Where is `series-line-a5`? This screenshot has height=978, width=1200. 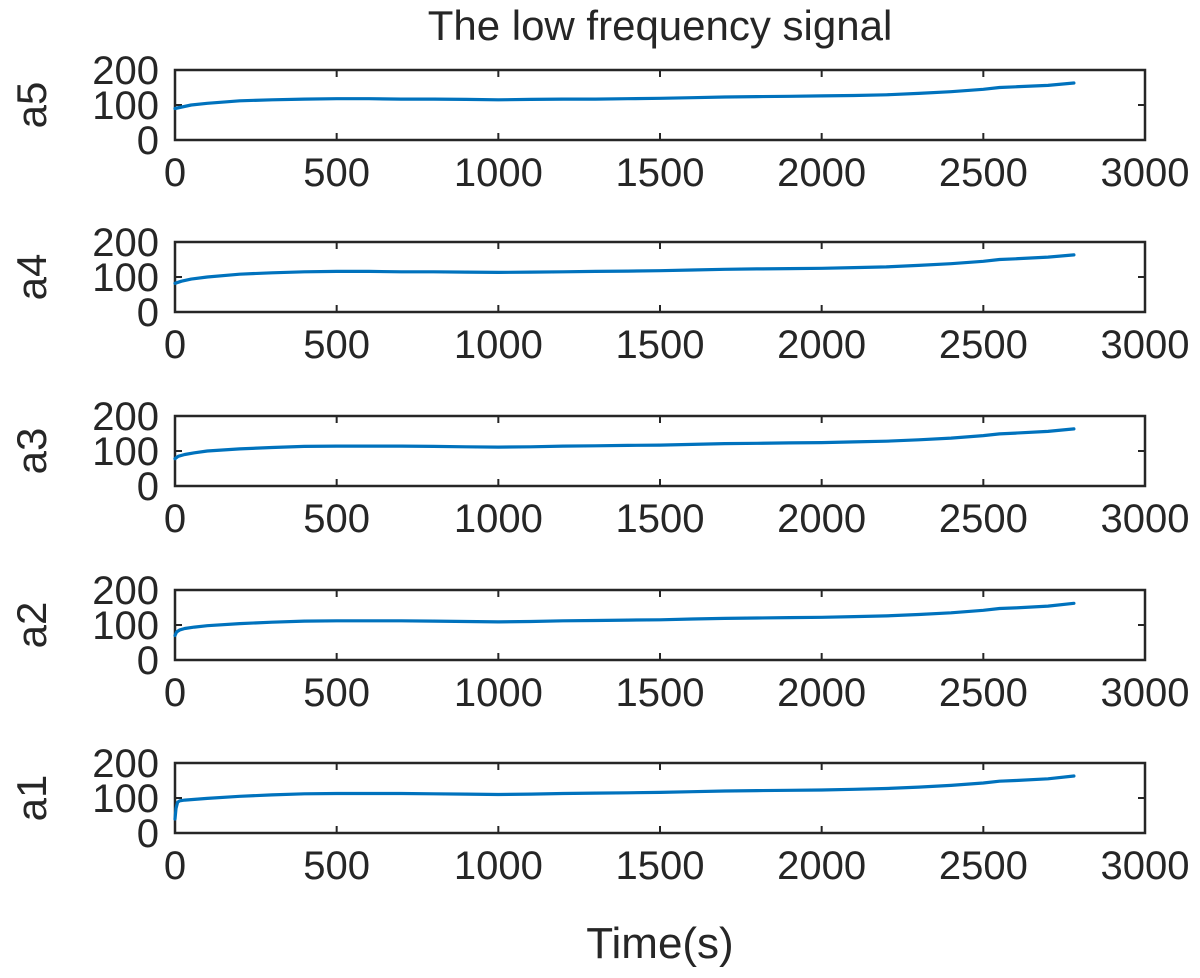
series-line-a5 is located at coordinates (624, 96).